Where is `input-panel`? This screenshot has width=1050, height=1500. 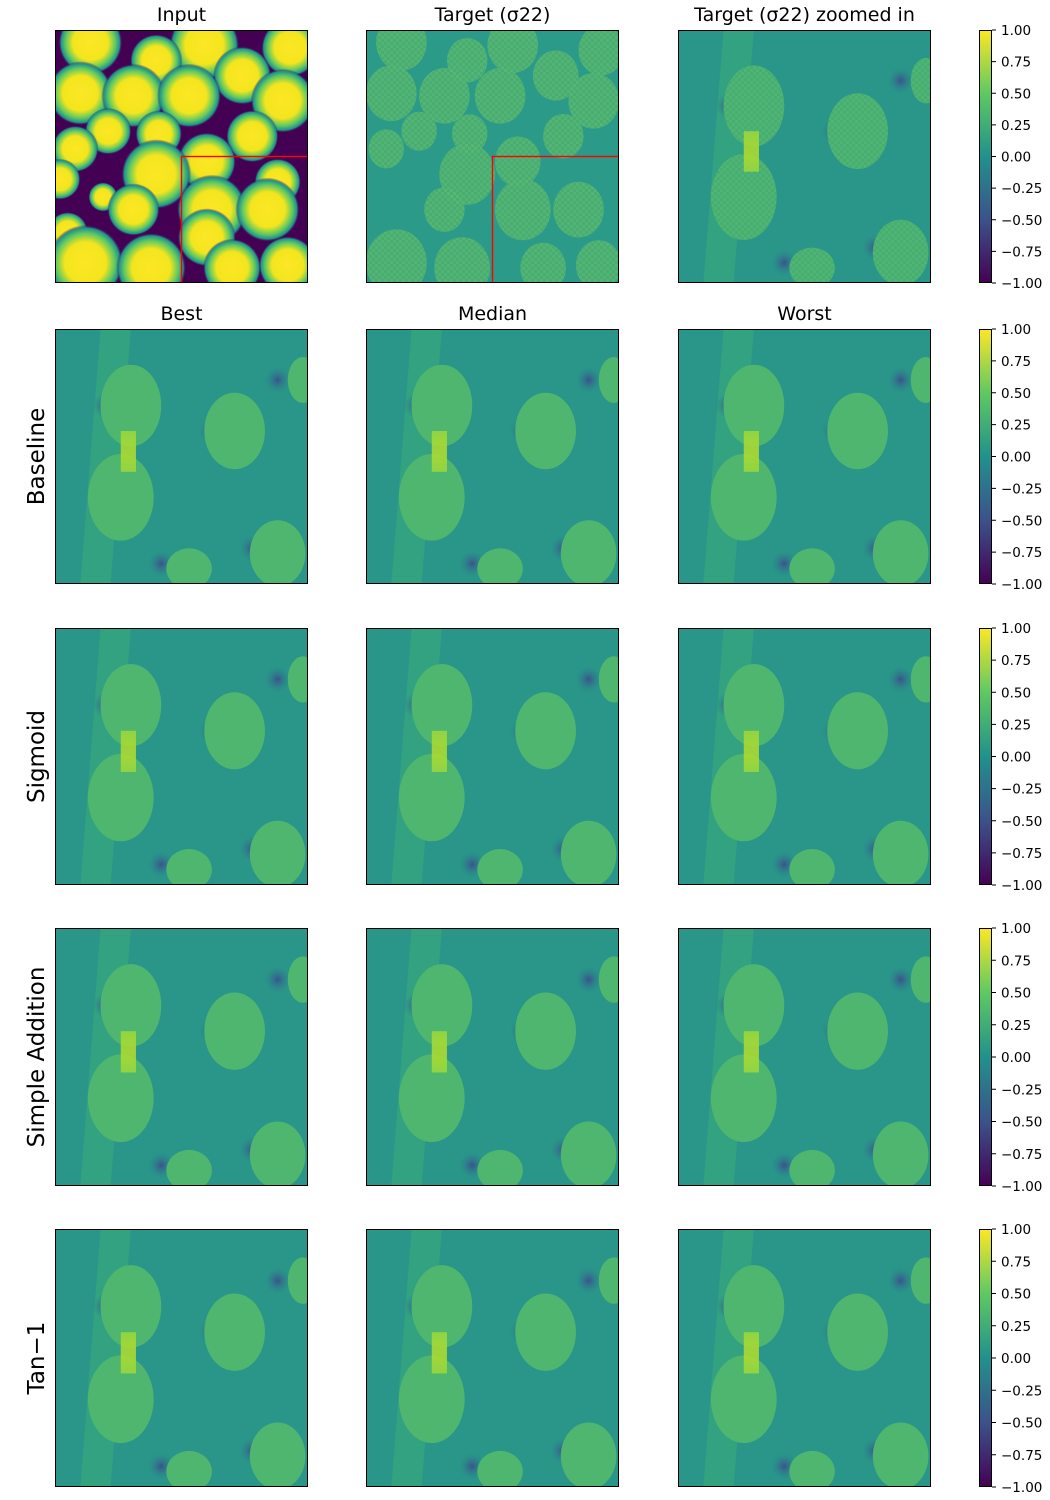
input-panel is located at coordinates (181, 156).